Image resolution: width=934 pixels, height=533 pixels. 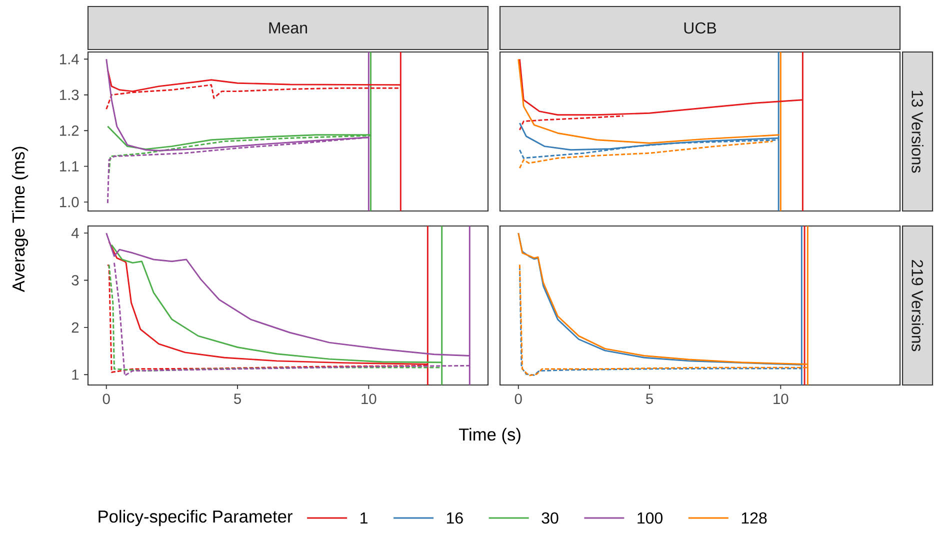 What do you see at coordinates (918, 306) in the screenshot?
I see `y2-axis-title: 219 Versions` at bounding box center [918, 306].